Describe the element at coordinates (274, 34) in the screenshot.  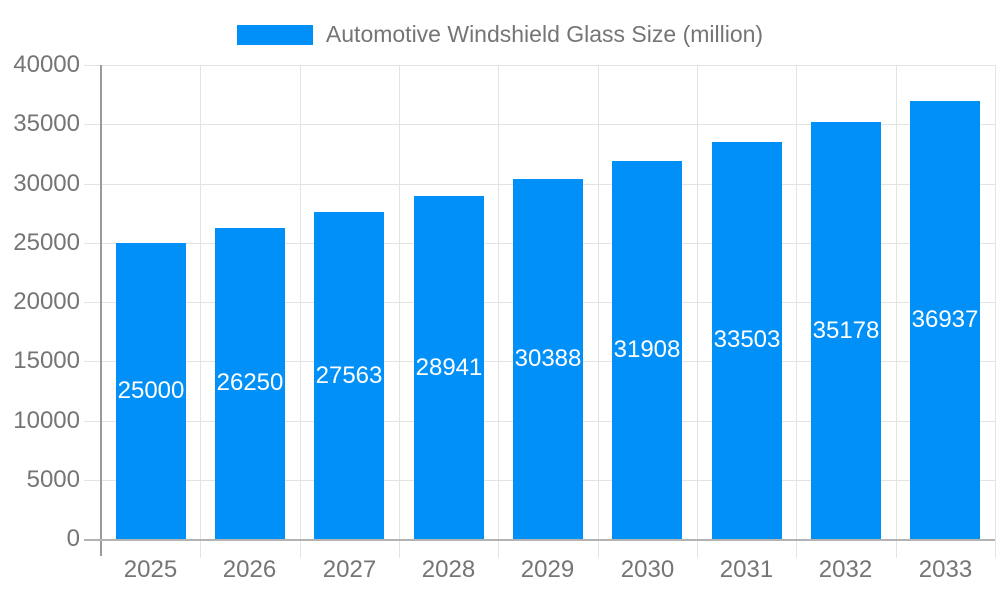
I see `legend-swatch-icon` at that location.